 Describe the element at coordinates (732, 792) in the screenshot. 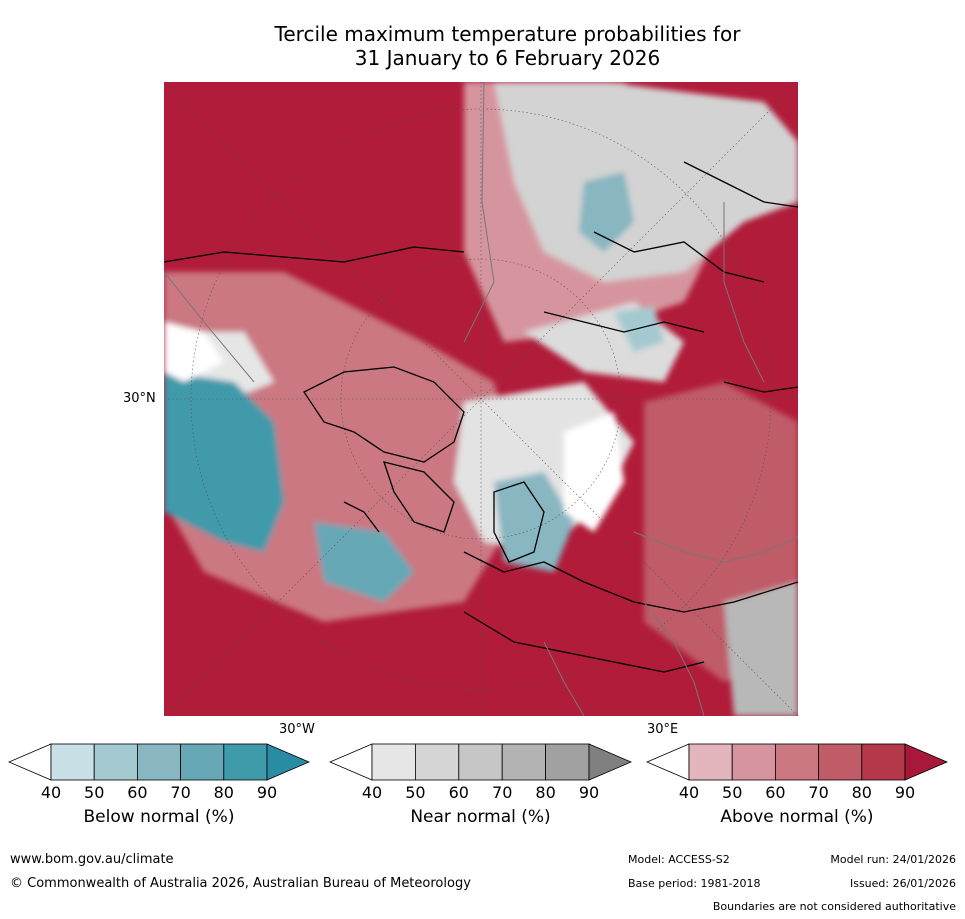

I see `above-normal-tick-label: 50` at that location.